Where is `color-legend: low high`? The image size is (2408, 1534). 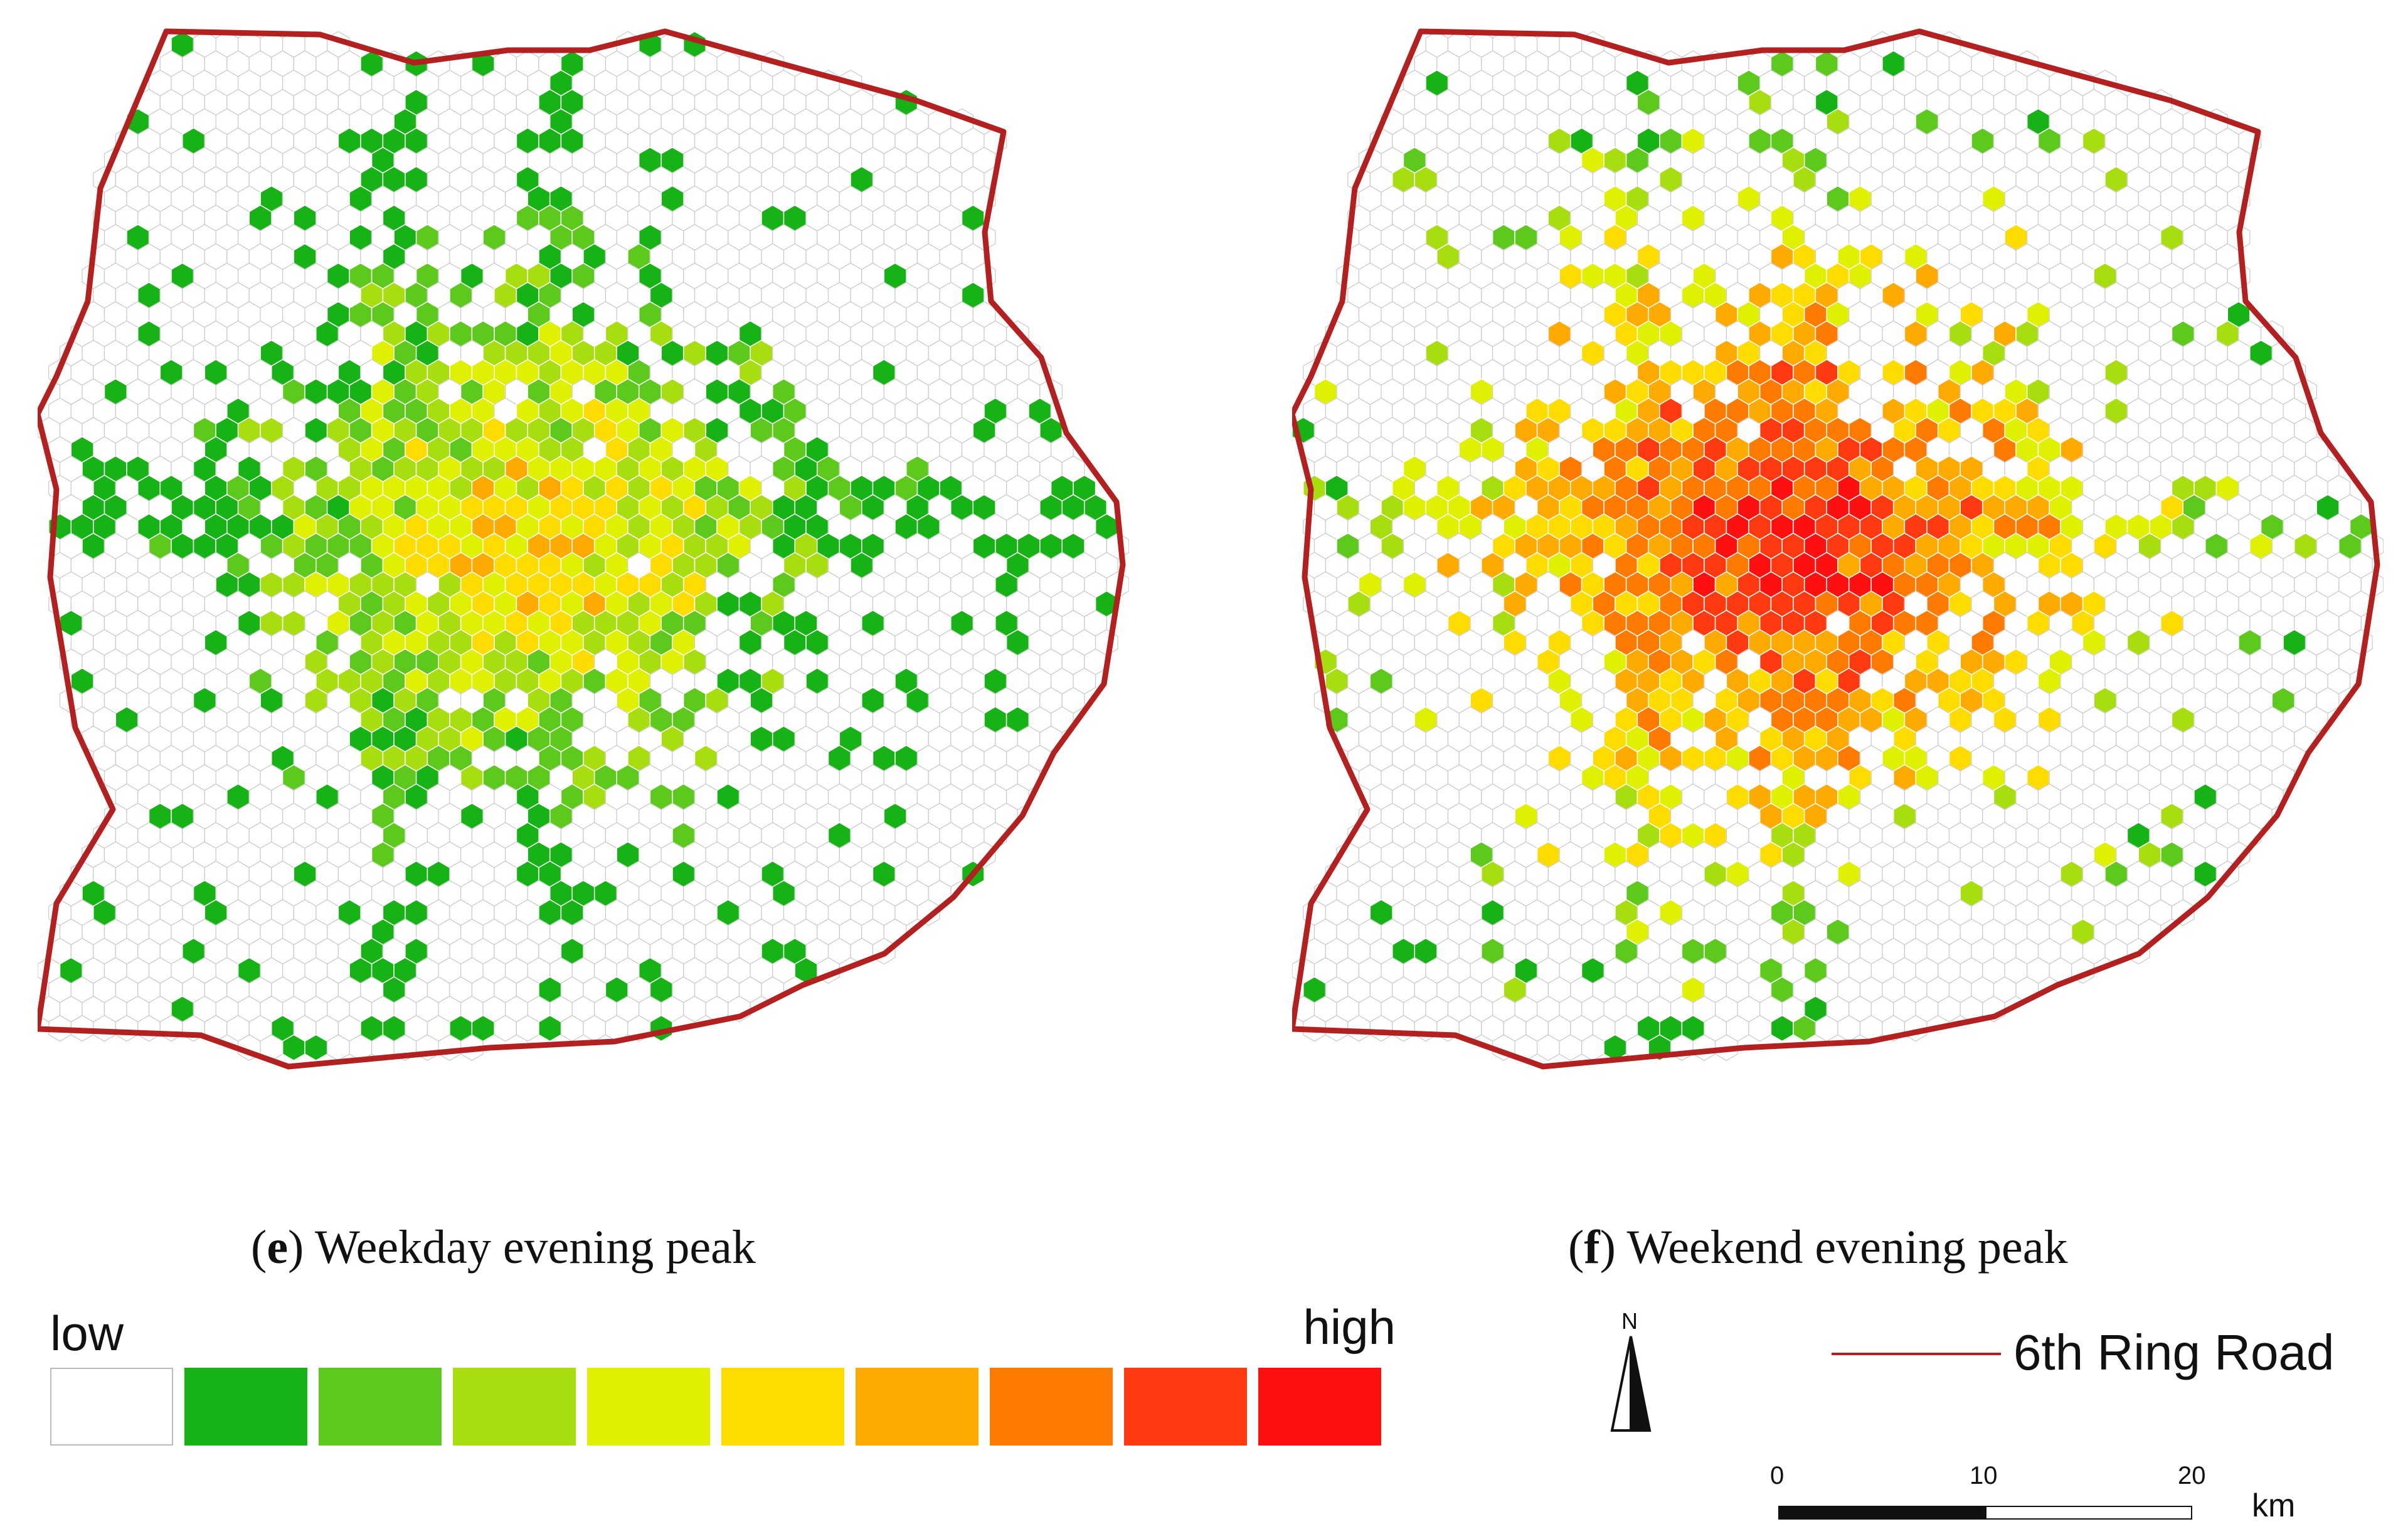
color-legend: low high is located at coordinates (728, 1374).